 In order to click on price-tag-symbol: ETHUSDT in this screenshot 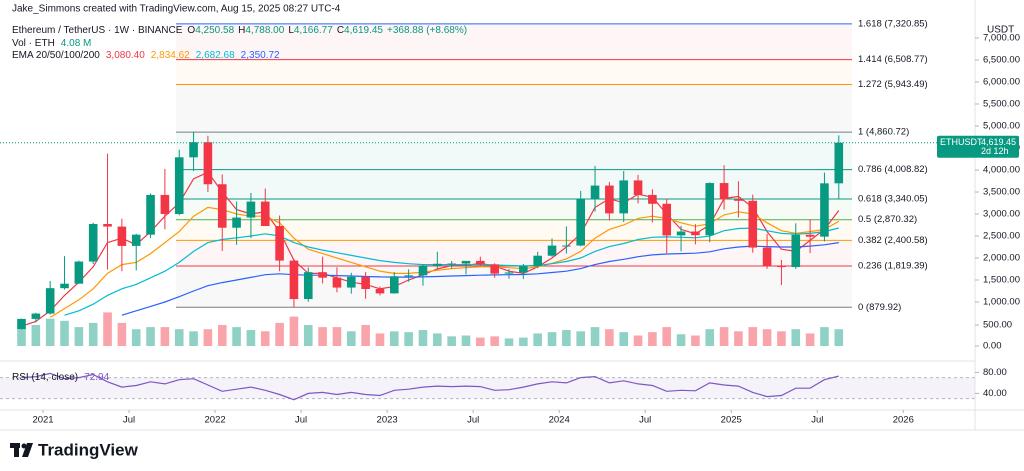, I will do `click(961, 142)`.